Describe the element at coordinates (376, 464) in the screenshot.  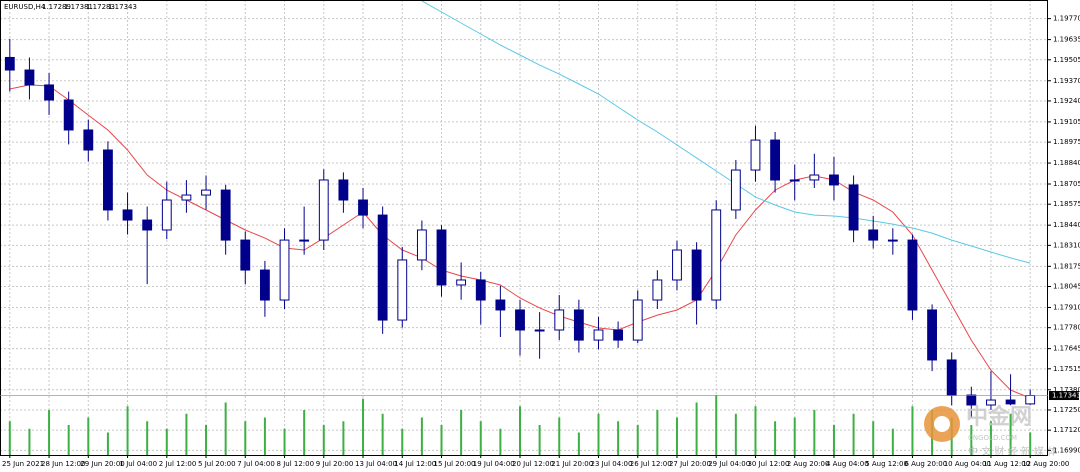
I see `x-tick-label: 13 Jul 04:00` at that location.